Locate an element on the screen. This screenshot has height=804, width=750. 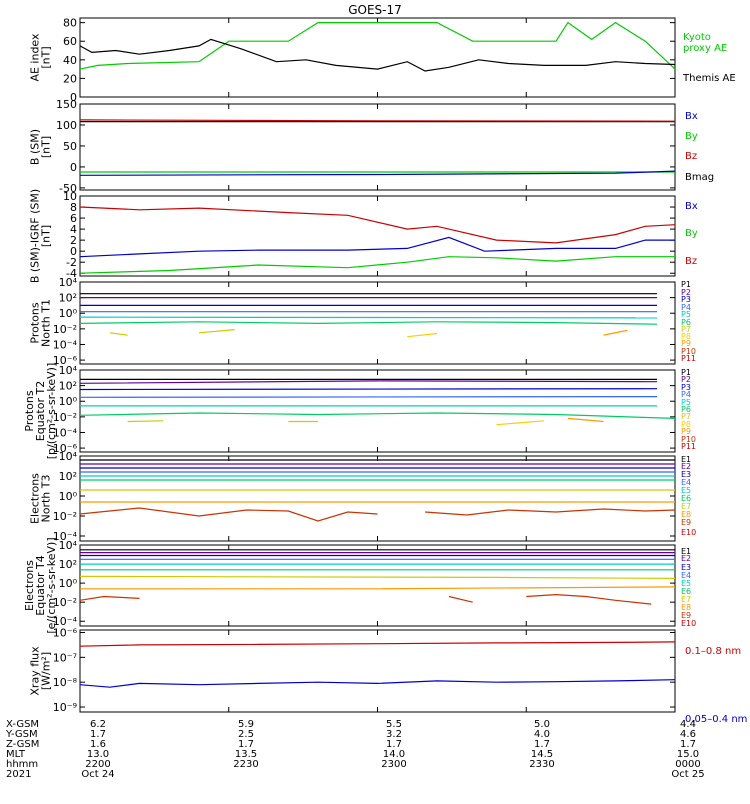
y-tick-label: 60 is located at coordinates (70, 41).